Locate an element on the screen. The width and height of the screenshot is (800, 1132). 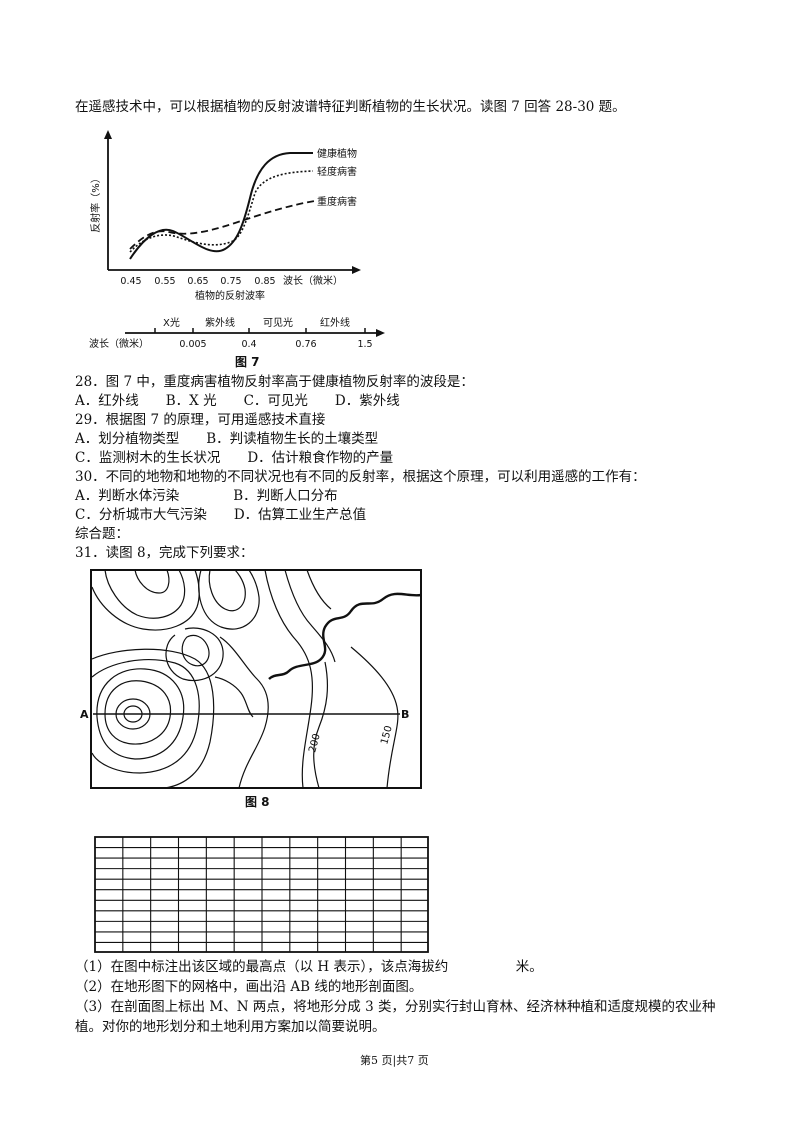
band-tick-1: 0.005 is located at coordinates (192, 344).